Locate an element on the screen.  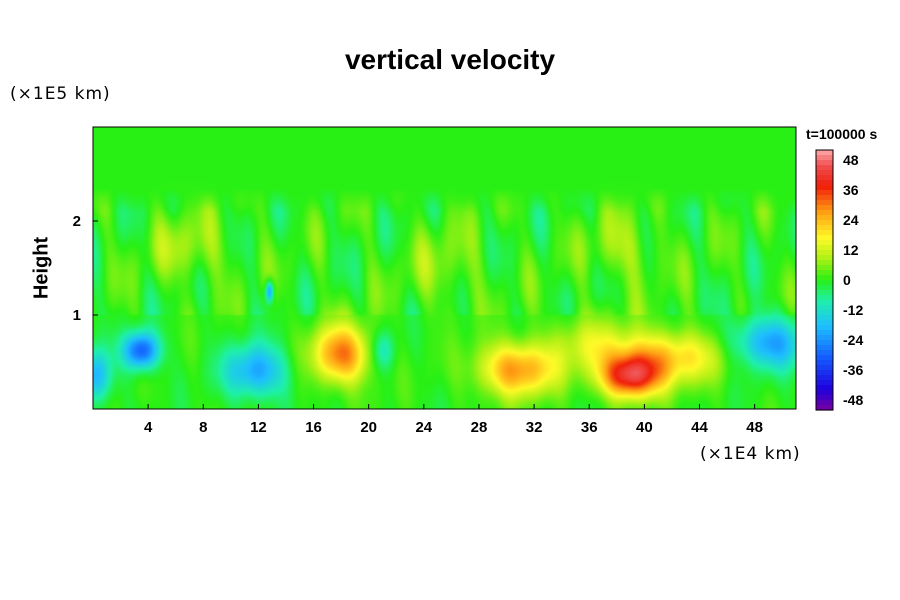
colorbar-tick-label: -12 is located at coordinates (853, 310).